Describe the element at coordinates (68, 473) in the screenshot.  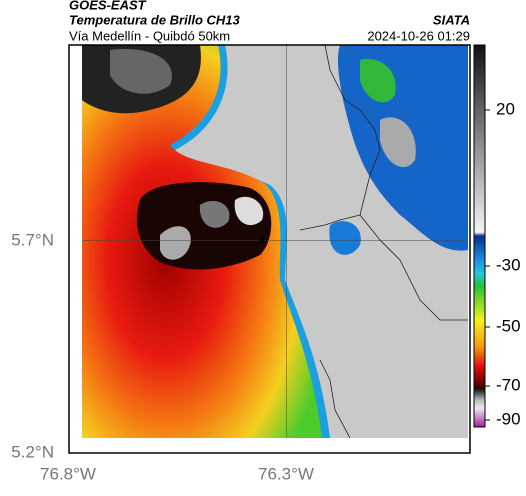
I see `lon-label: 76.8°W` at that location.